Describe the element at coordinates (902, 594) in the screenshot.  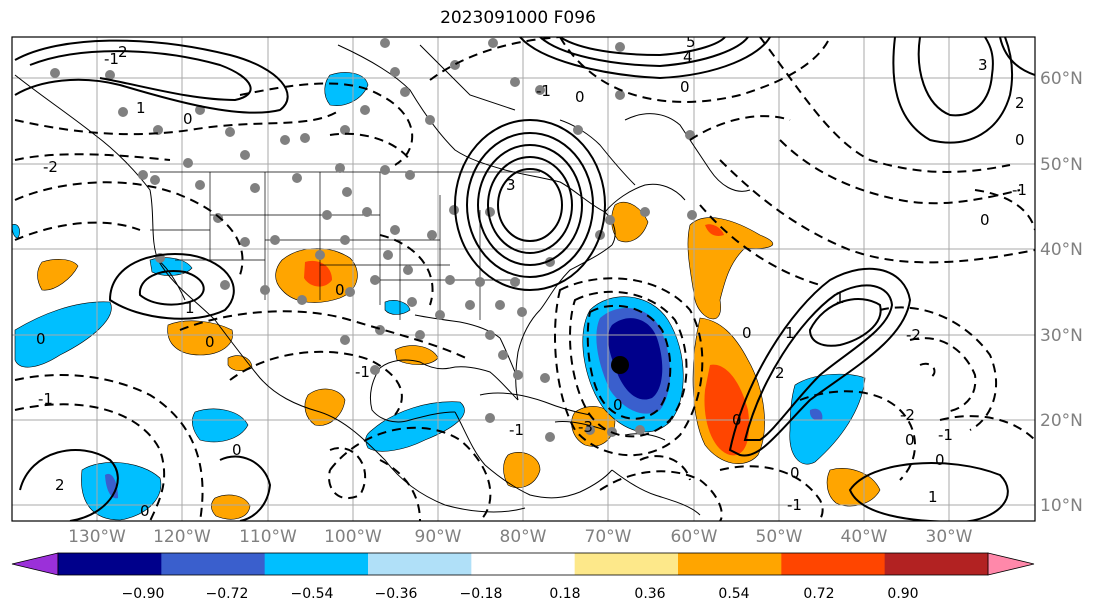
I see `colorbar-tick-label: 0.90` at that location.